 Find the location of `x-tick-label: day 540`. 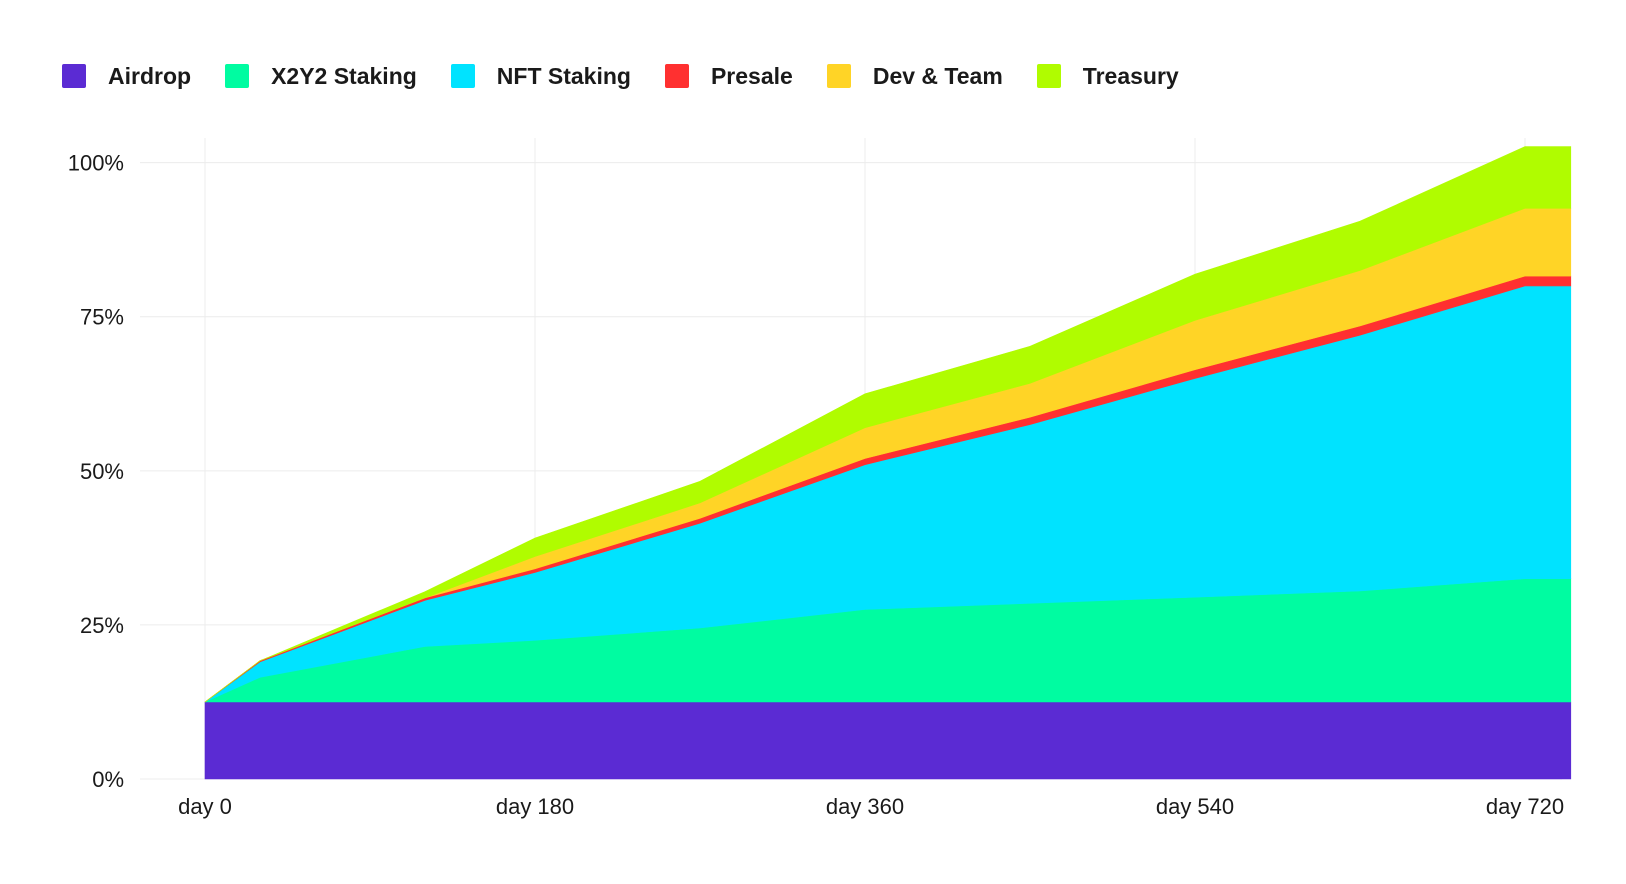

x-tick-label: day 540 is located at coordinates (1195, 806).